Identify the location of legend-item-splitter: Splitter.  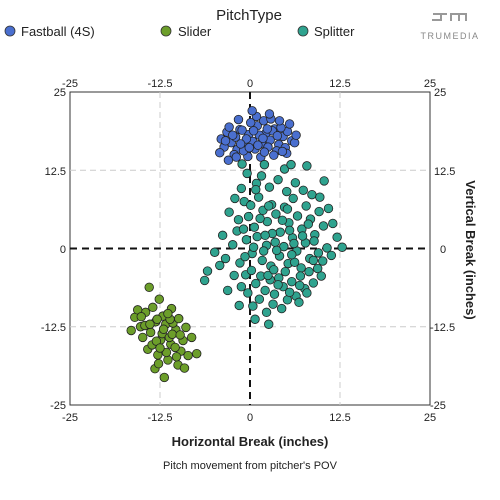
(326, 31).